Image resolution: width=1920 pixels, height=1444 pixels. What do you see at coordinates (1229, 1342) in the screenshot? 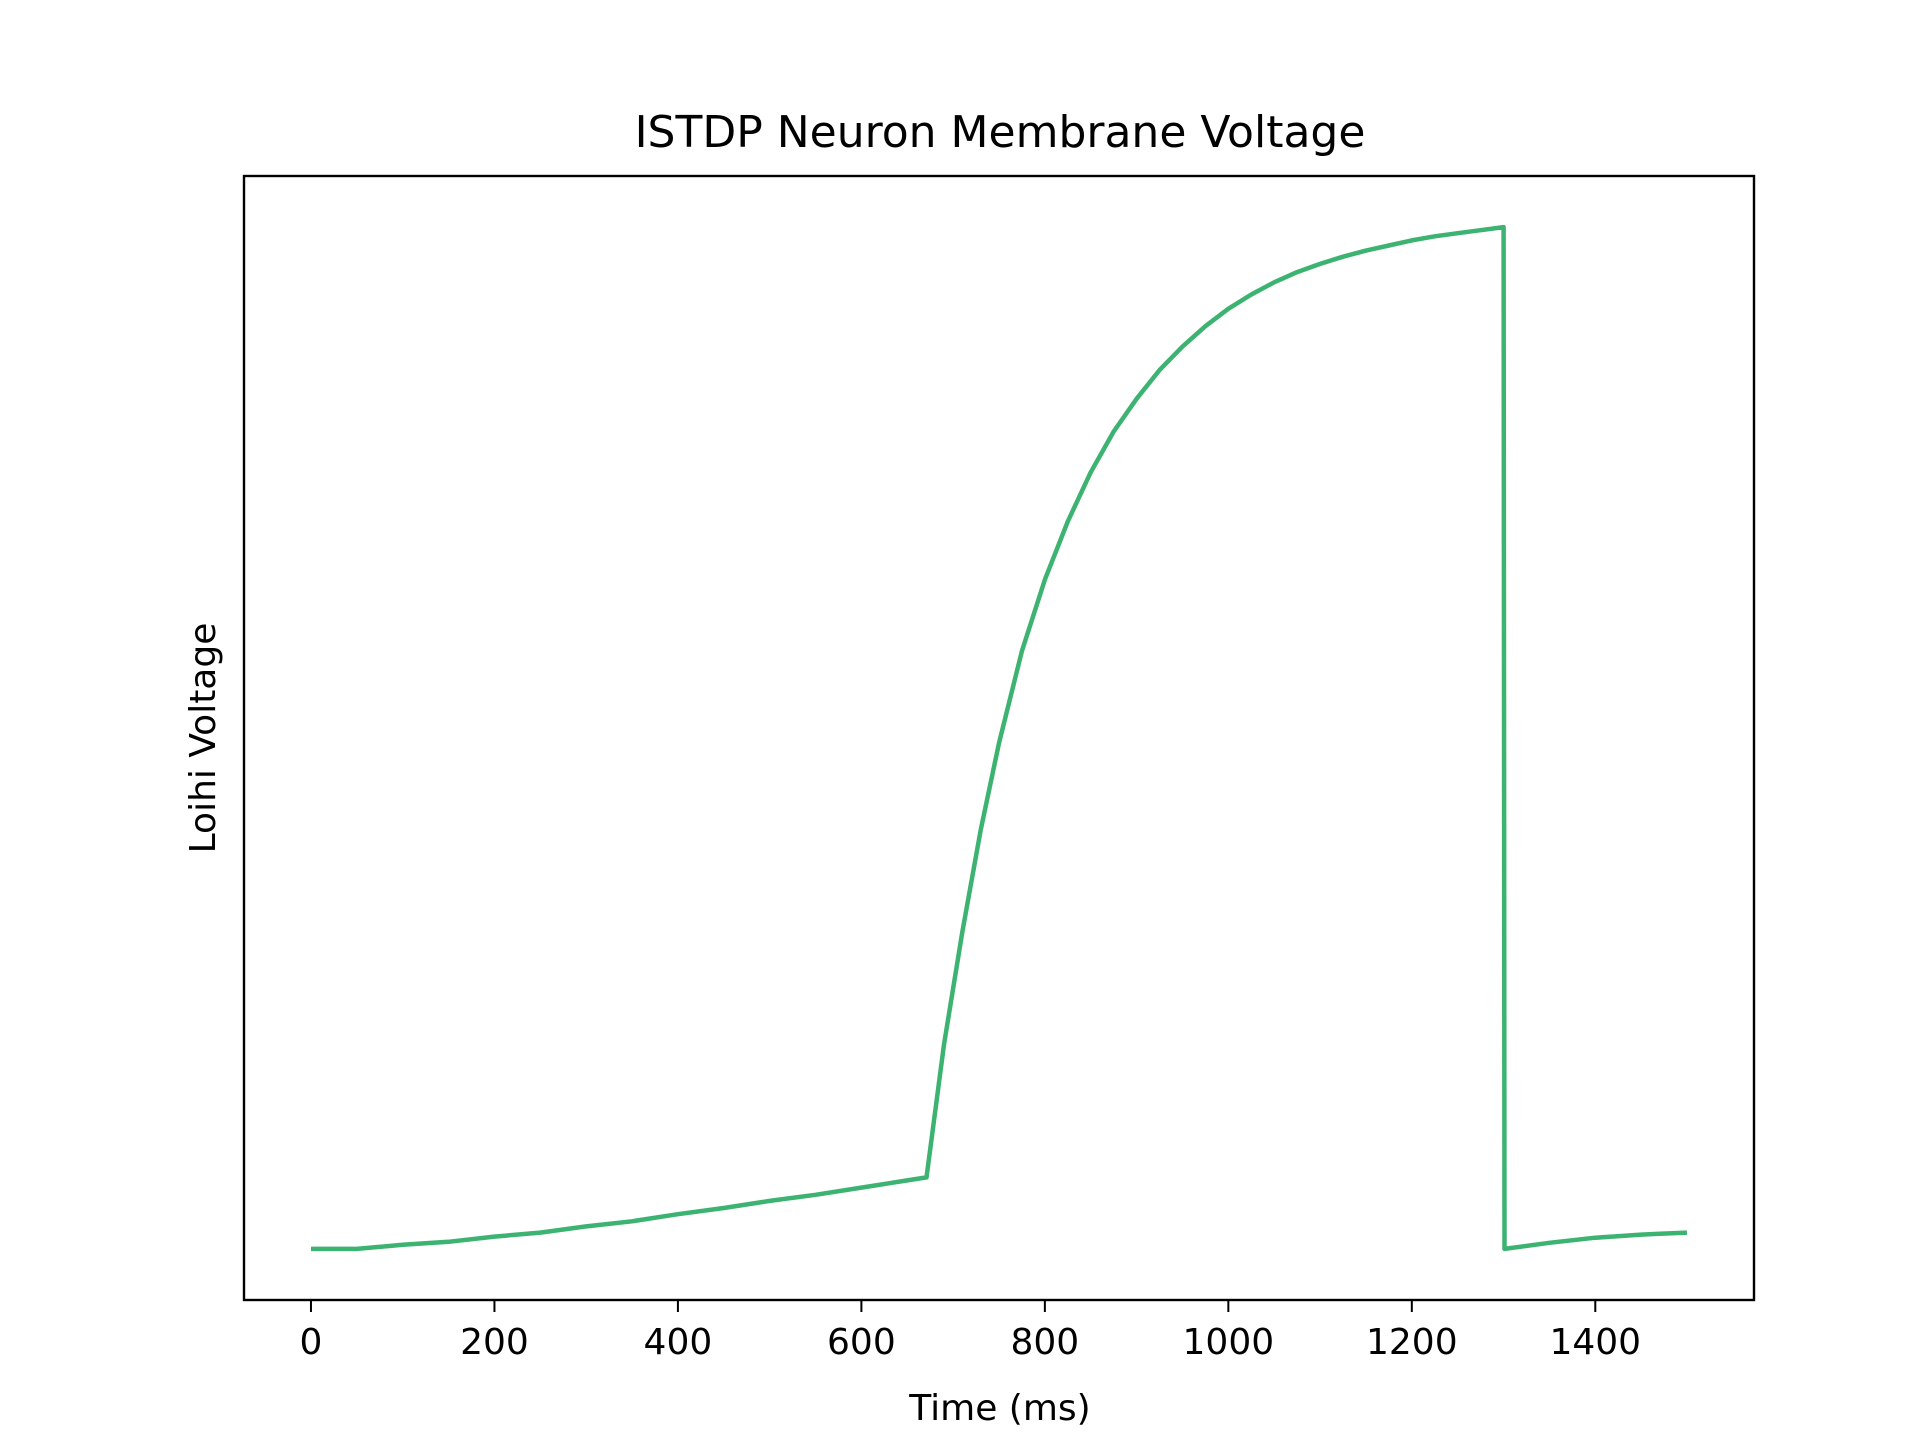
I see `x-tick-label: 1000` at bounding box center [1229, 1342].